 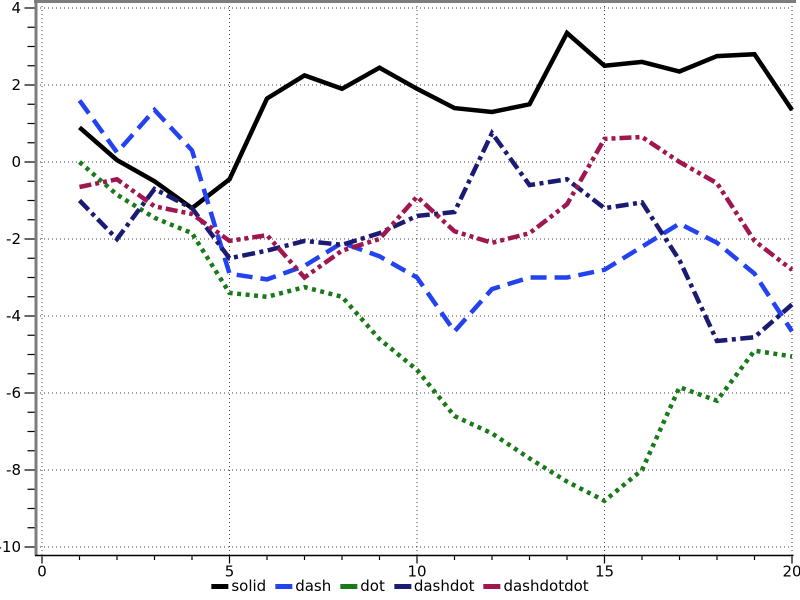 What do you see at coordinates (313, 586) in the screenshot?
I see `legend-label-dash: dash` at bounding box center [313, 586].